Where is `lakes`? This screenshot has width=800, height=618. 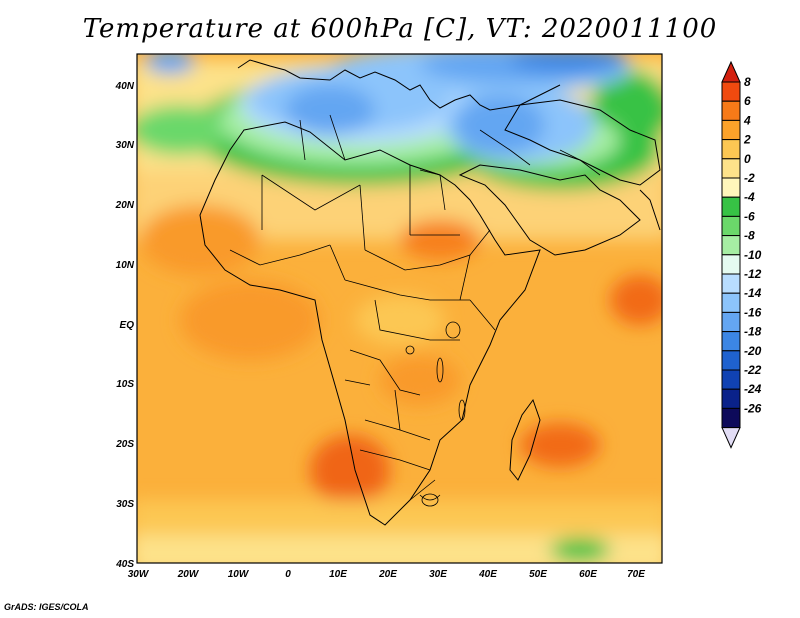
lakes is located at coordinates (435, 414).